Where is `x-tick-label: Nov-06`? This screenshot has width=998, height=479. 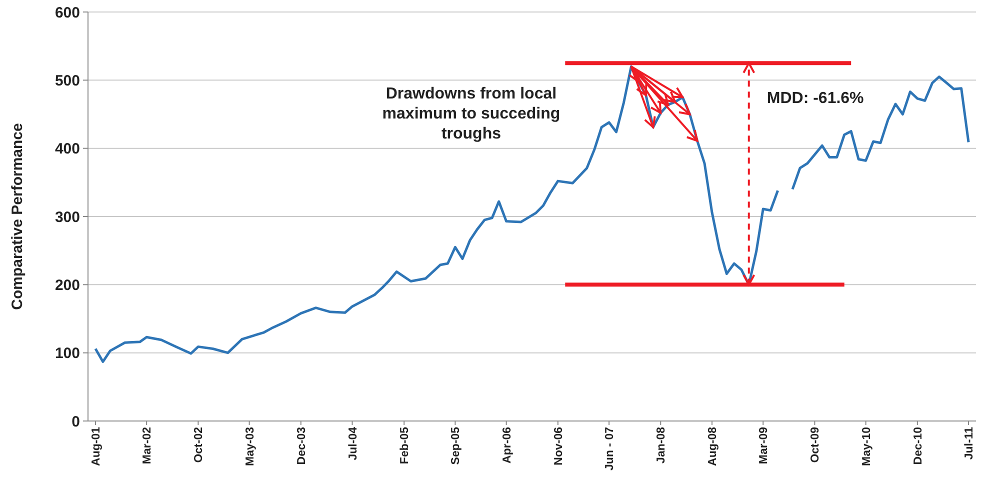 x-tick-label: Nov-06 is located at coordinates (558, 446).